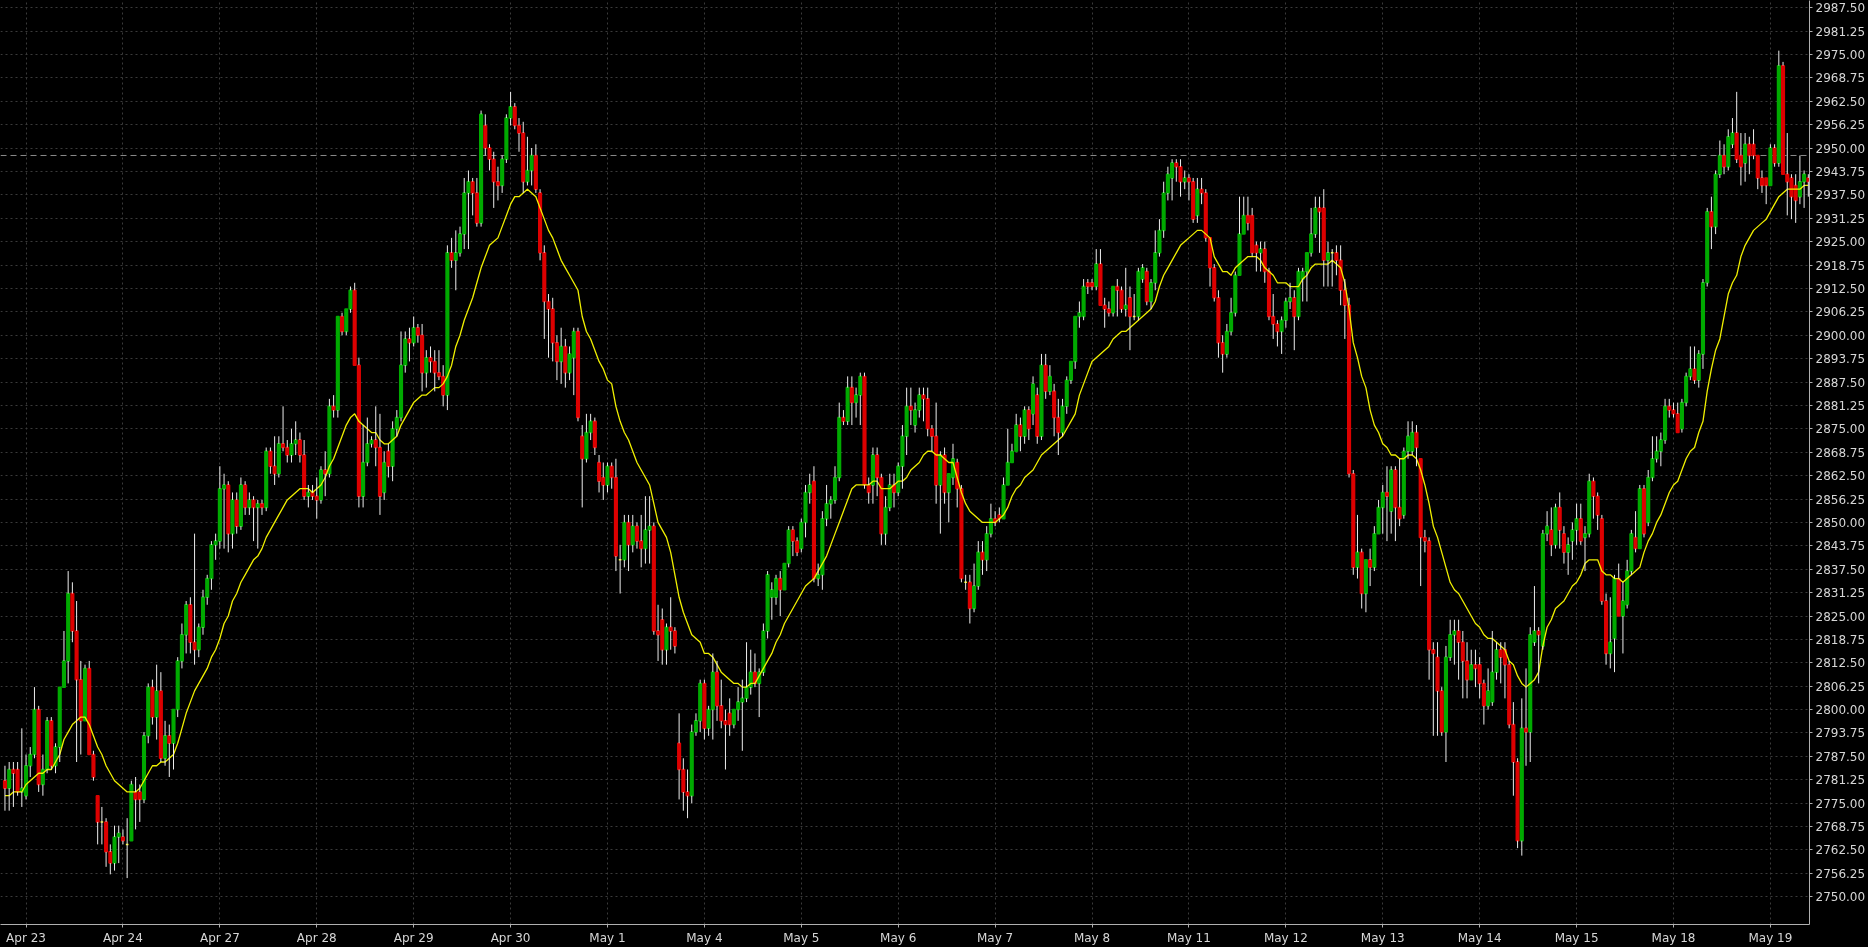  I want to click on y-tick-label: 2837.50, so click(1840, 569).